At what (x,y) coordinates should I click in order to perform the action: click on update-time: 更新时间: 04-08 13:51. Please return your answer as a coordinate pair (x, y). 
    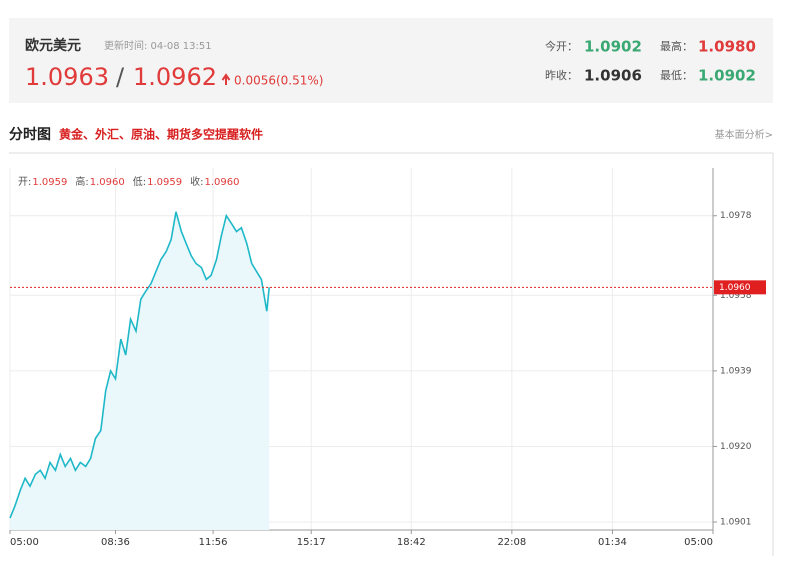
    Looking at the image, I should click on (158, 45).